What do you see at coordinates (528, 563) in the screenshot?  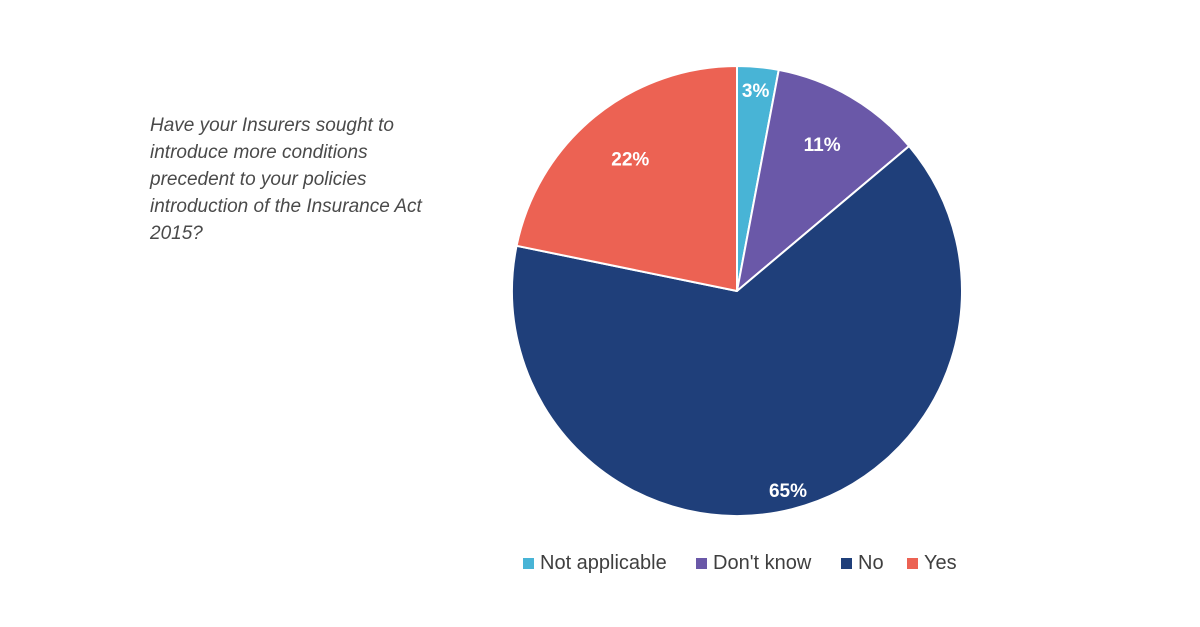 I see `legend-swatch-not-applicable` at bounding box center [528, 563].